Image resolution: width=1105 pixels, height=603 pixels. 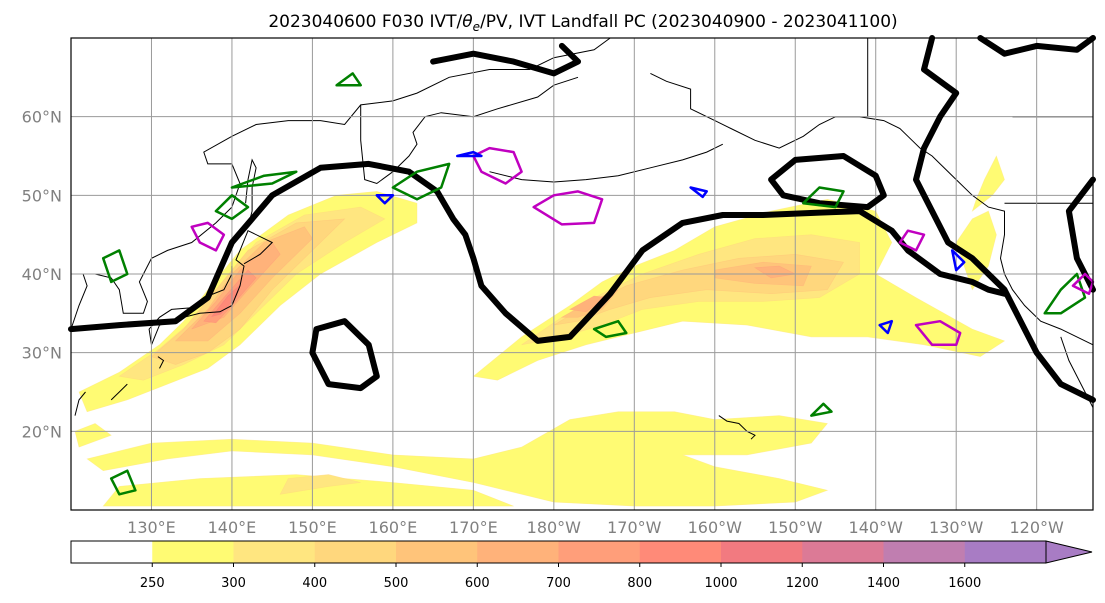 What do you see at coordinates (396, 583) in the screenshot?
I see `colorbar-tick-label-3: 500` at bounding box center [396, 583].